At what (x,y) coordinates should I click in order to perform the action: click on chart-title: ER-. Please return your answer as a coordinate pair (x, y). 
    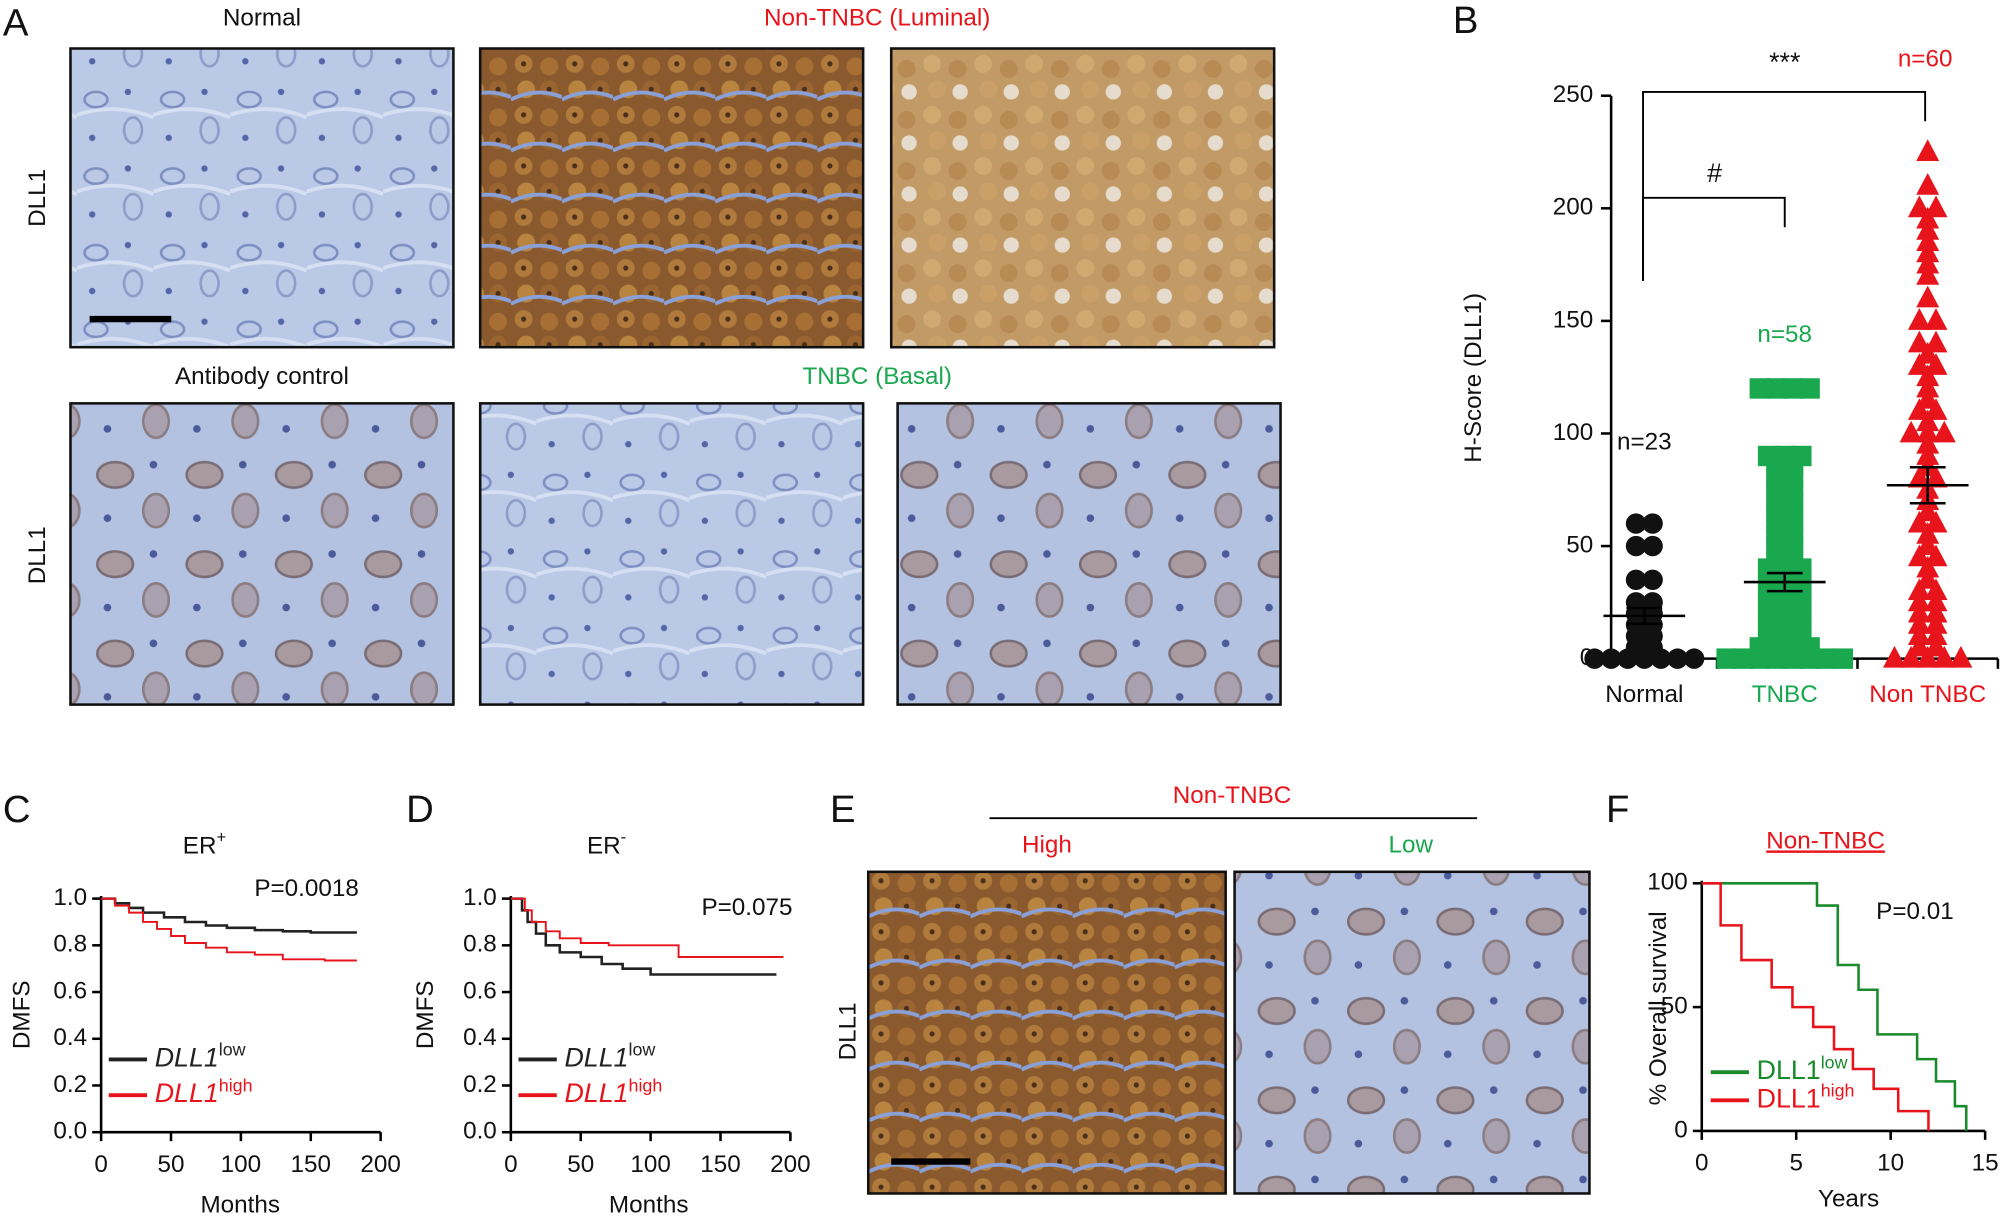
    Looking at the image, I should click on (606, 844).